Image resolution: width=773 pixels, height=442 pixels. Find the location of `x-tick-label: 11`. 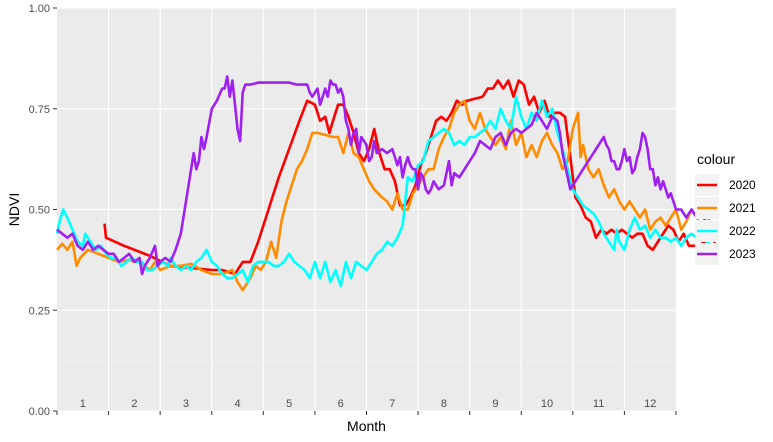

x-tick-label: 11 is located at coordinates (598, 404).